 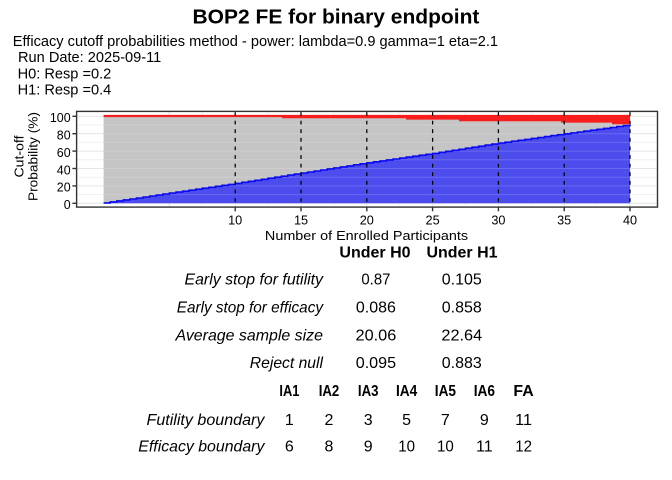 What do you see at coordinates (368, 420) in the screenshot?
I see `svg-text: 3` at bounding box center [368, 420].